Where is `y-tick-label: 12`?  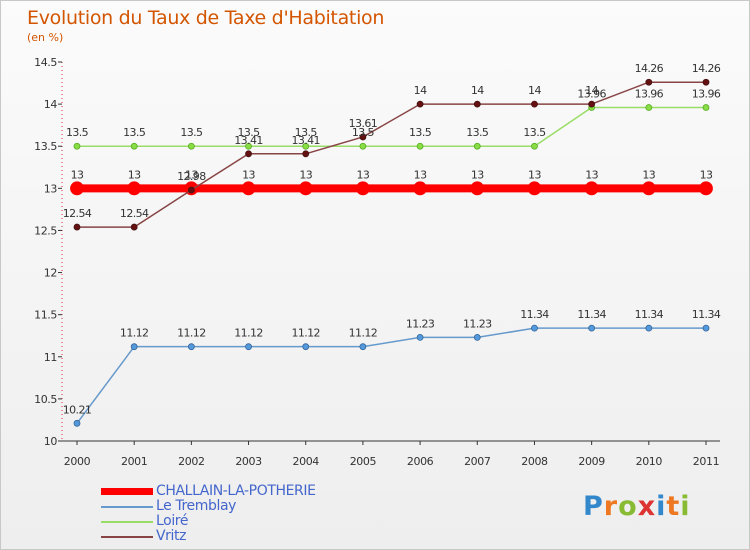 y-tick-label: 12 is located at coordinates (50, 273).